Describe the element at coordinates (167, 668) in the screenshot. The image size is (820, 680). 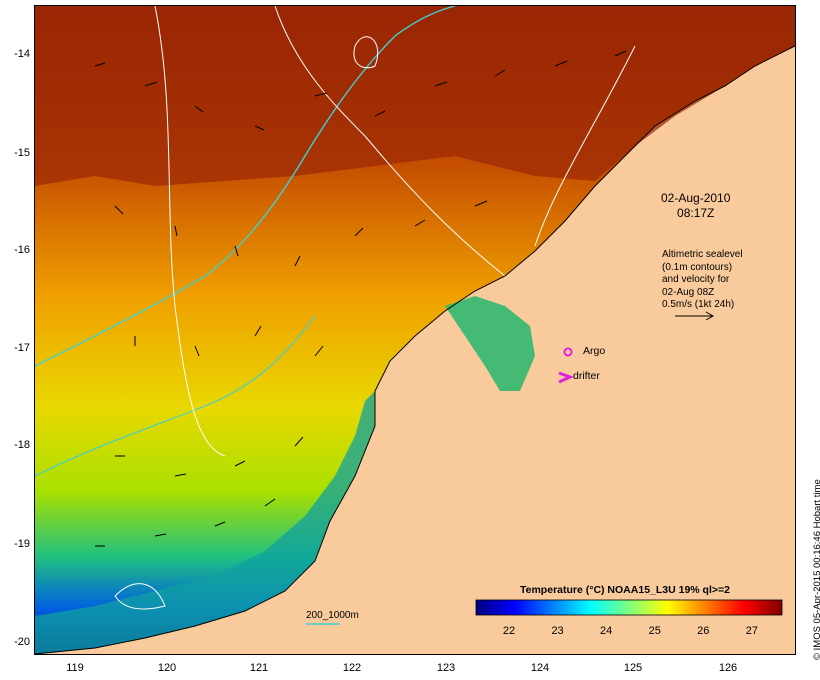
I see `lon-tick-label: 120` at that location.